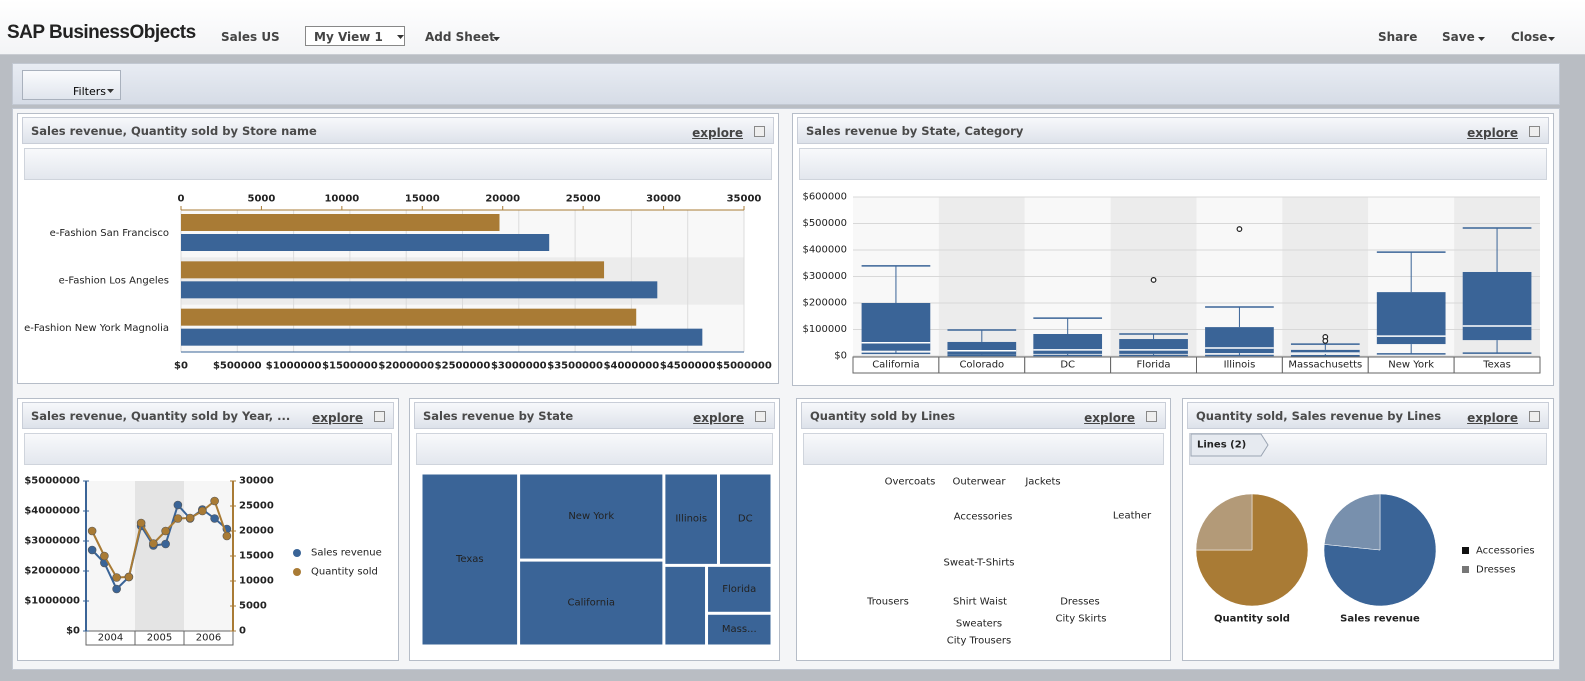 This screenshot has height=681, width=1585. What do you see at coordinates (883, 416) in the screenshot?
I see `panel-title: Quantity sold by Lines` at bounding box center [883, 416].